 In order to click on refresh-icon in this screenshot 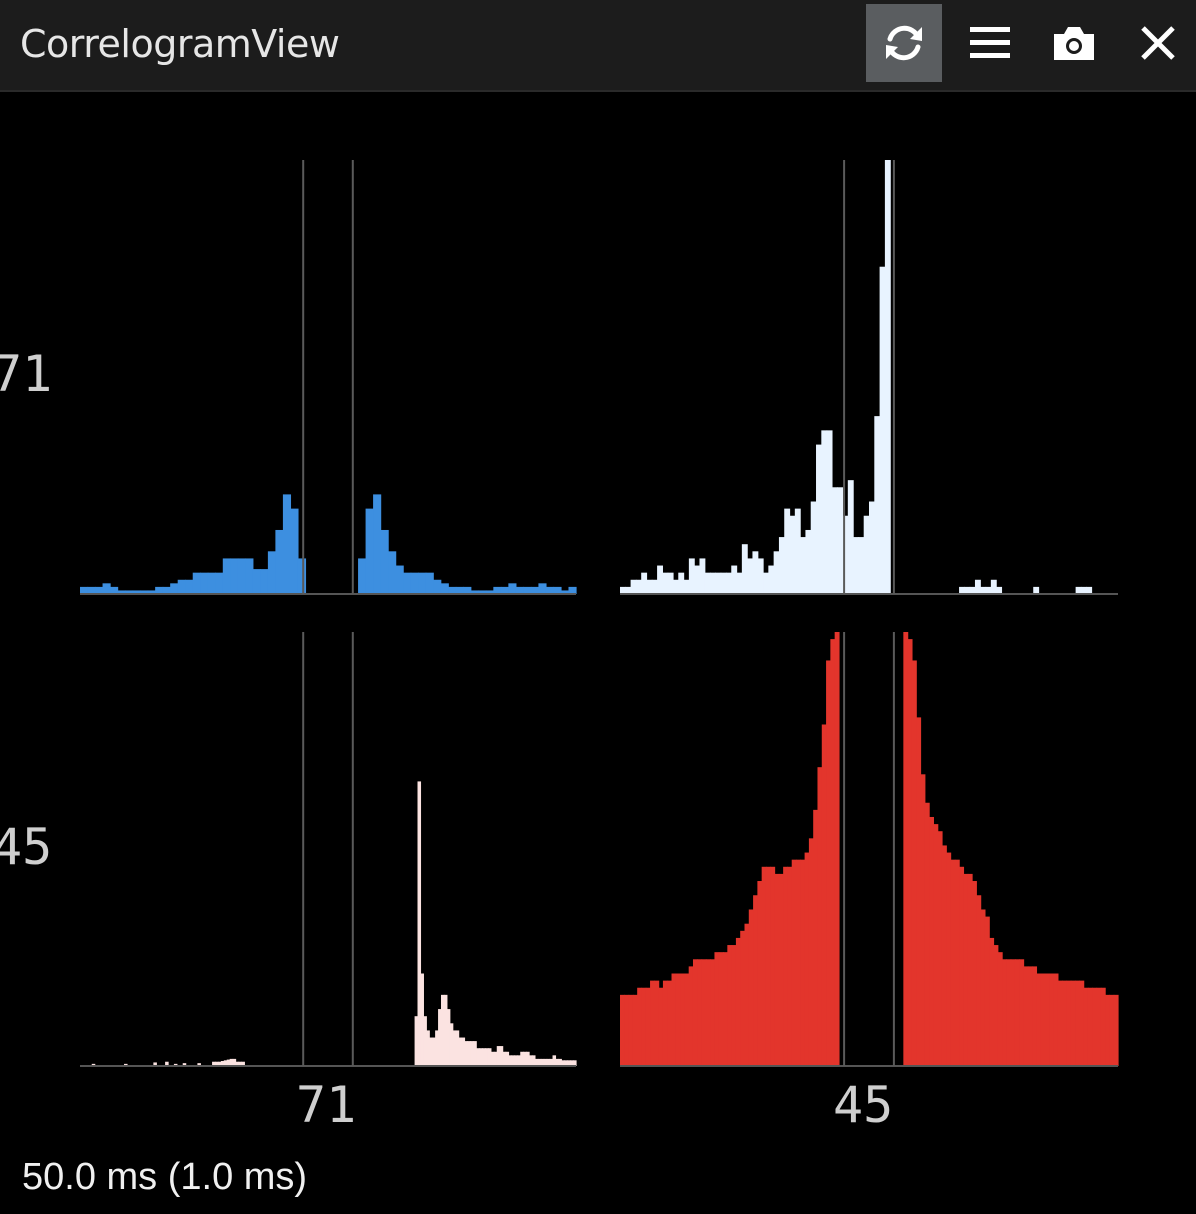, I will do `click(904, 43)`.